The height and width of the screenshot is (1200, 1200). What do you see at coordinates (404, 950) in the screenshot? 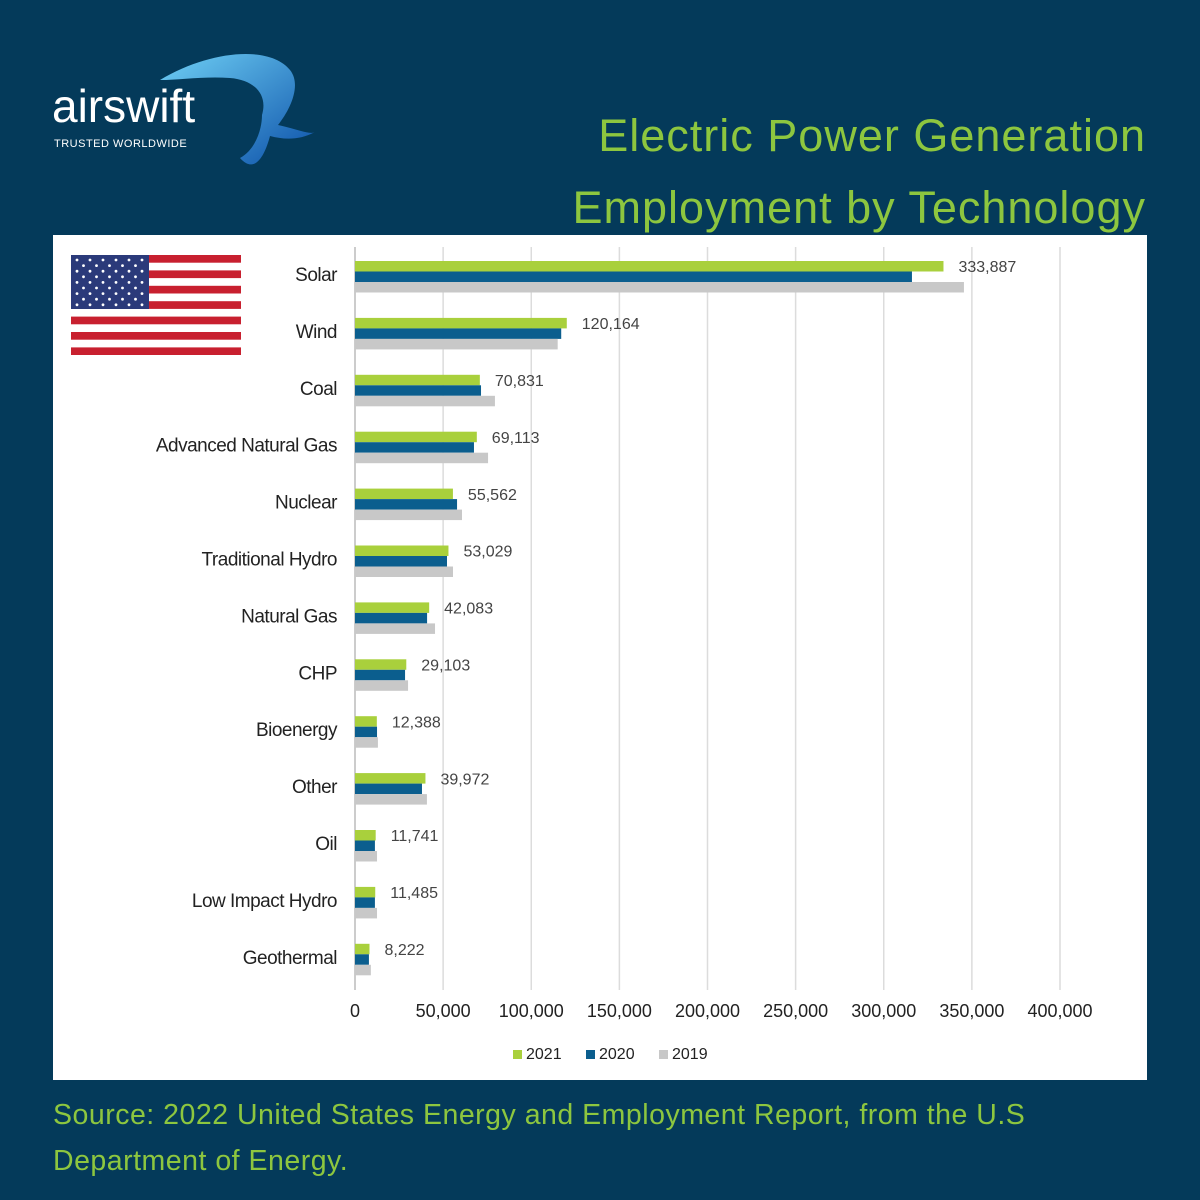
I see `value-label: 8,222` at bounding box center [404, 950].